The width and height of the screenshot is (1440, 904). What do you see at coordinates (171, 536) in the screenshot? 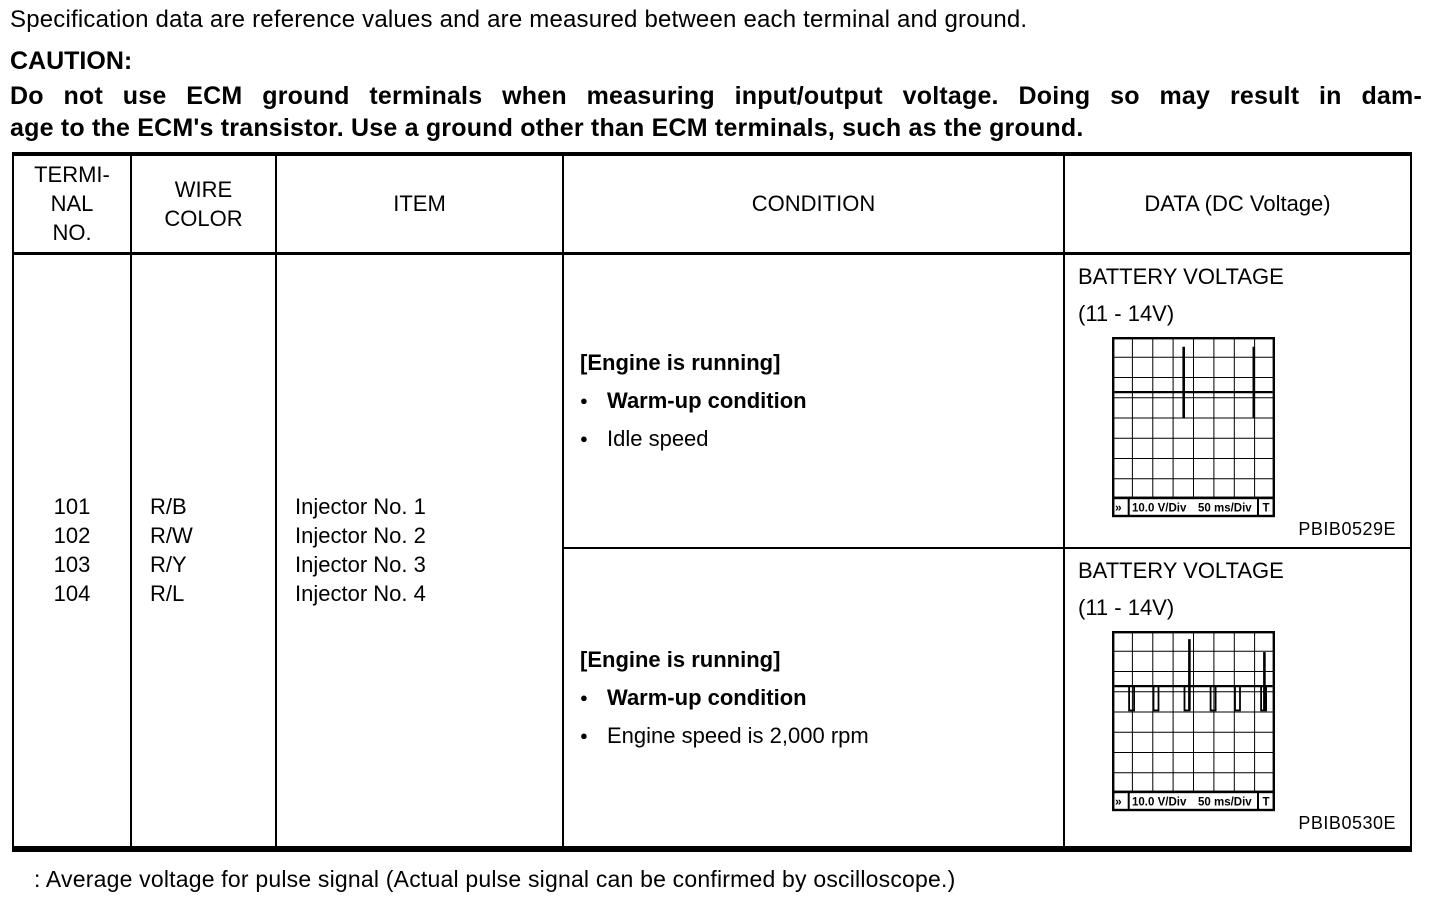
I see `wire-color-value: R/W` at bounding box center [171, 536].